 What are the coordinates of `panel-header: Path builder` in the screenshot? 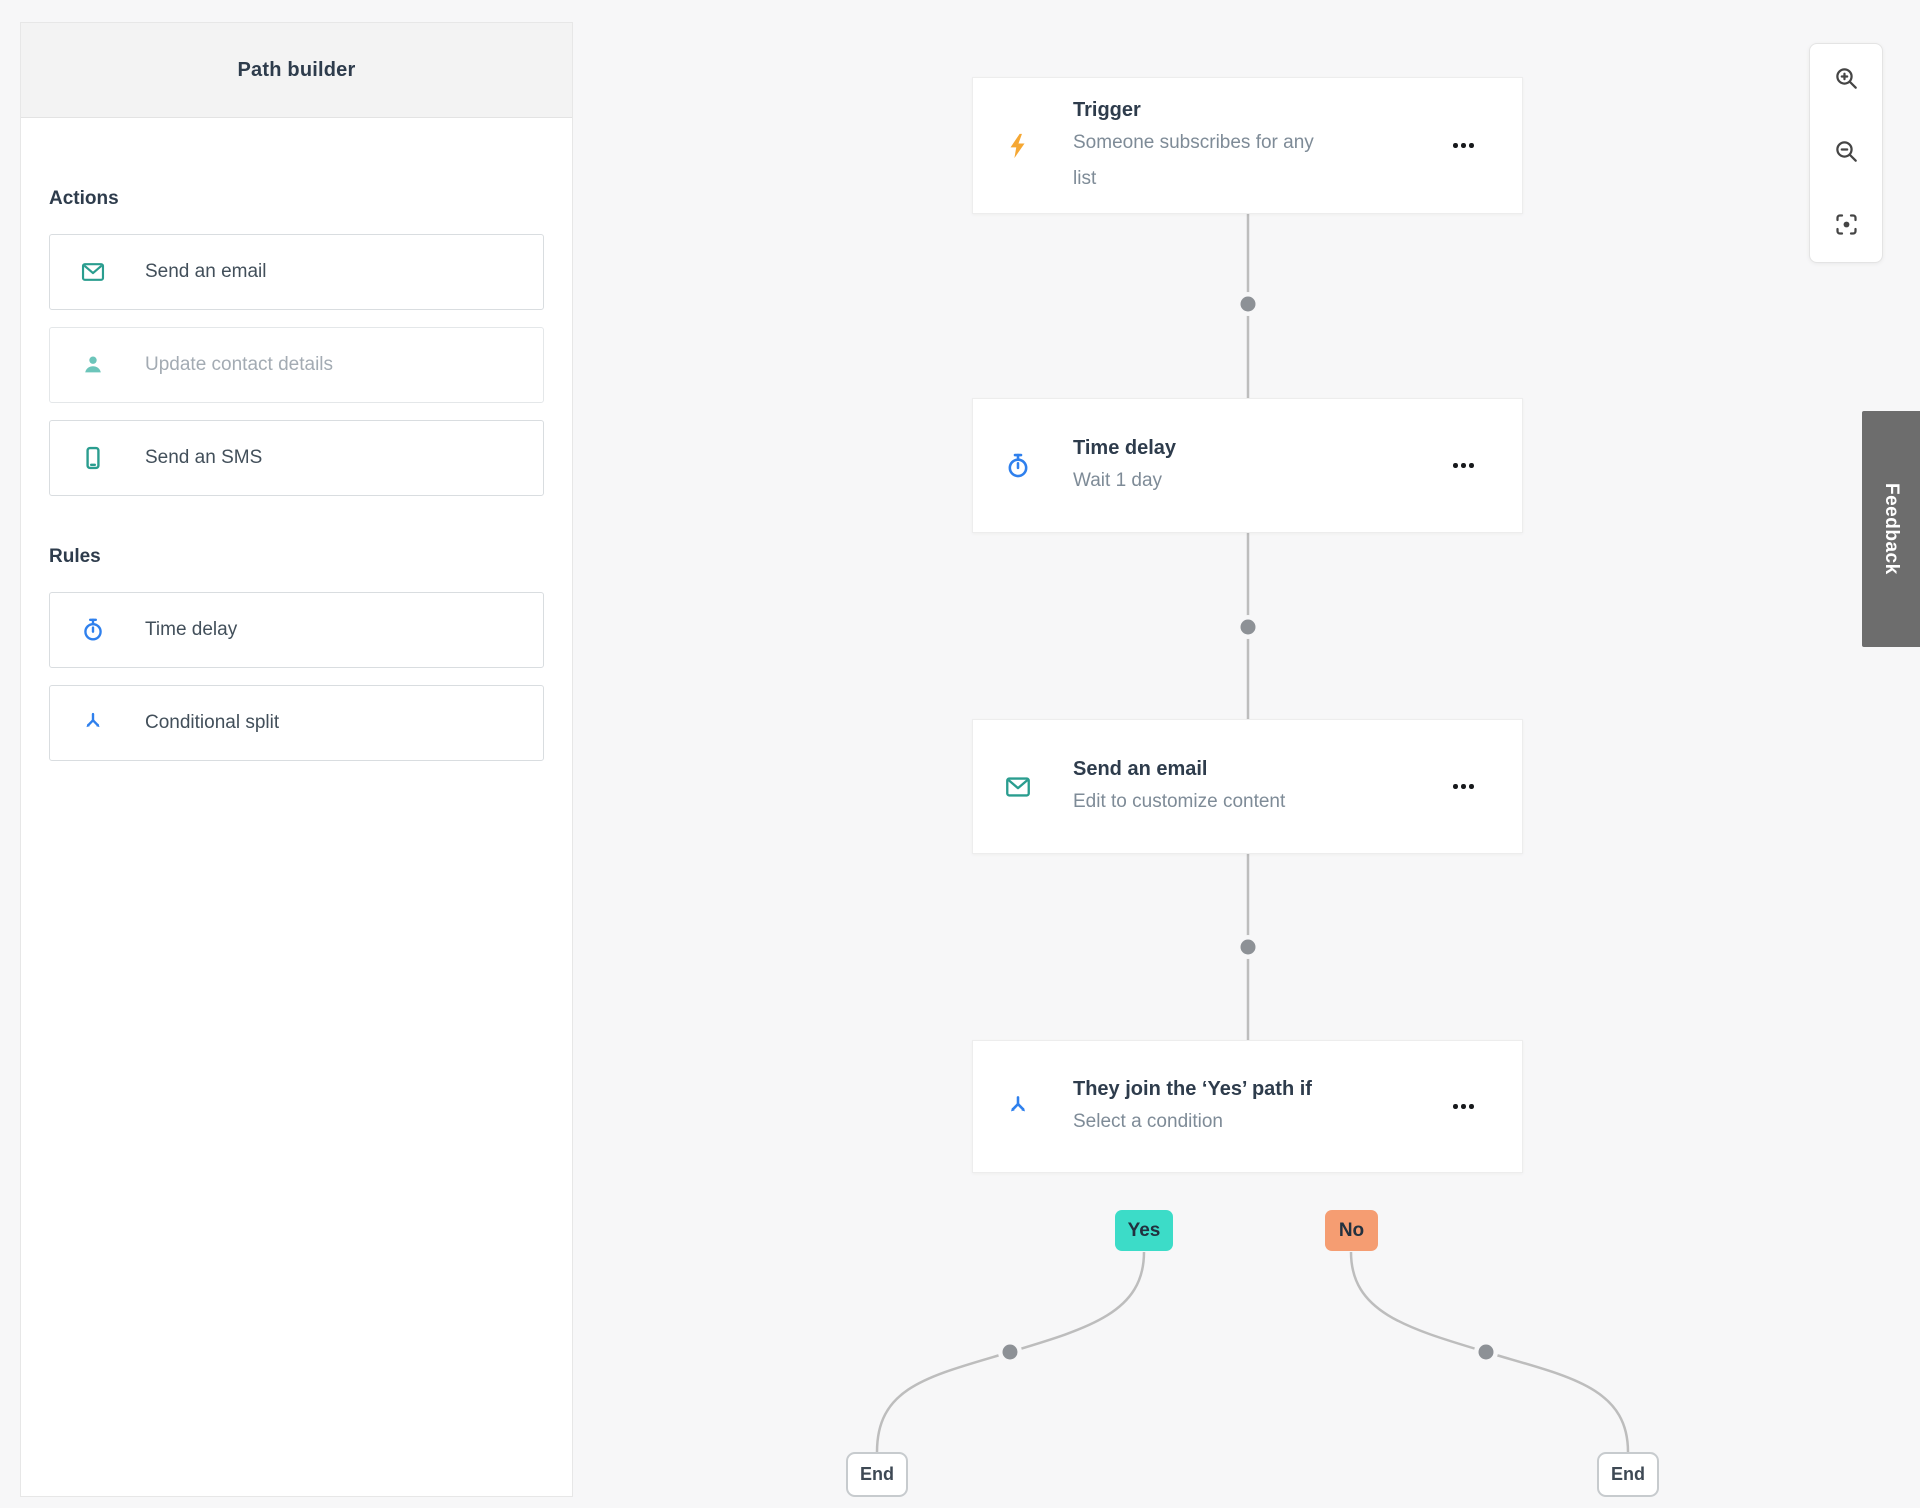 It's located at (296, 70).